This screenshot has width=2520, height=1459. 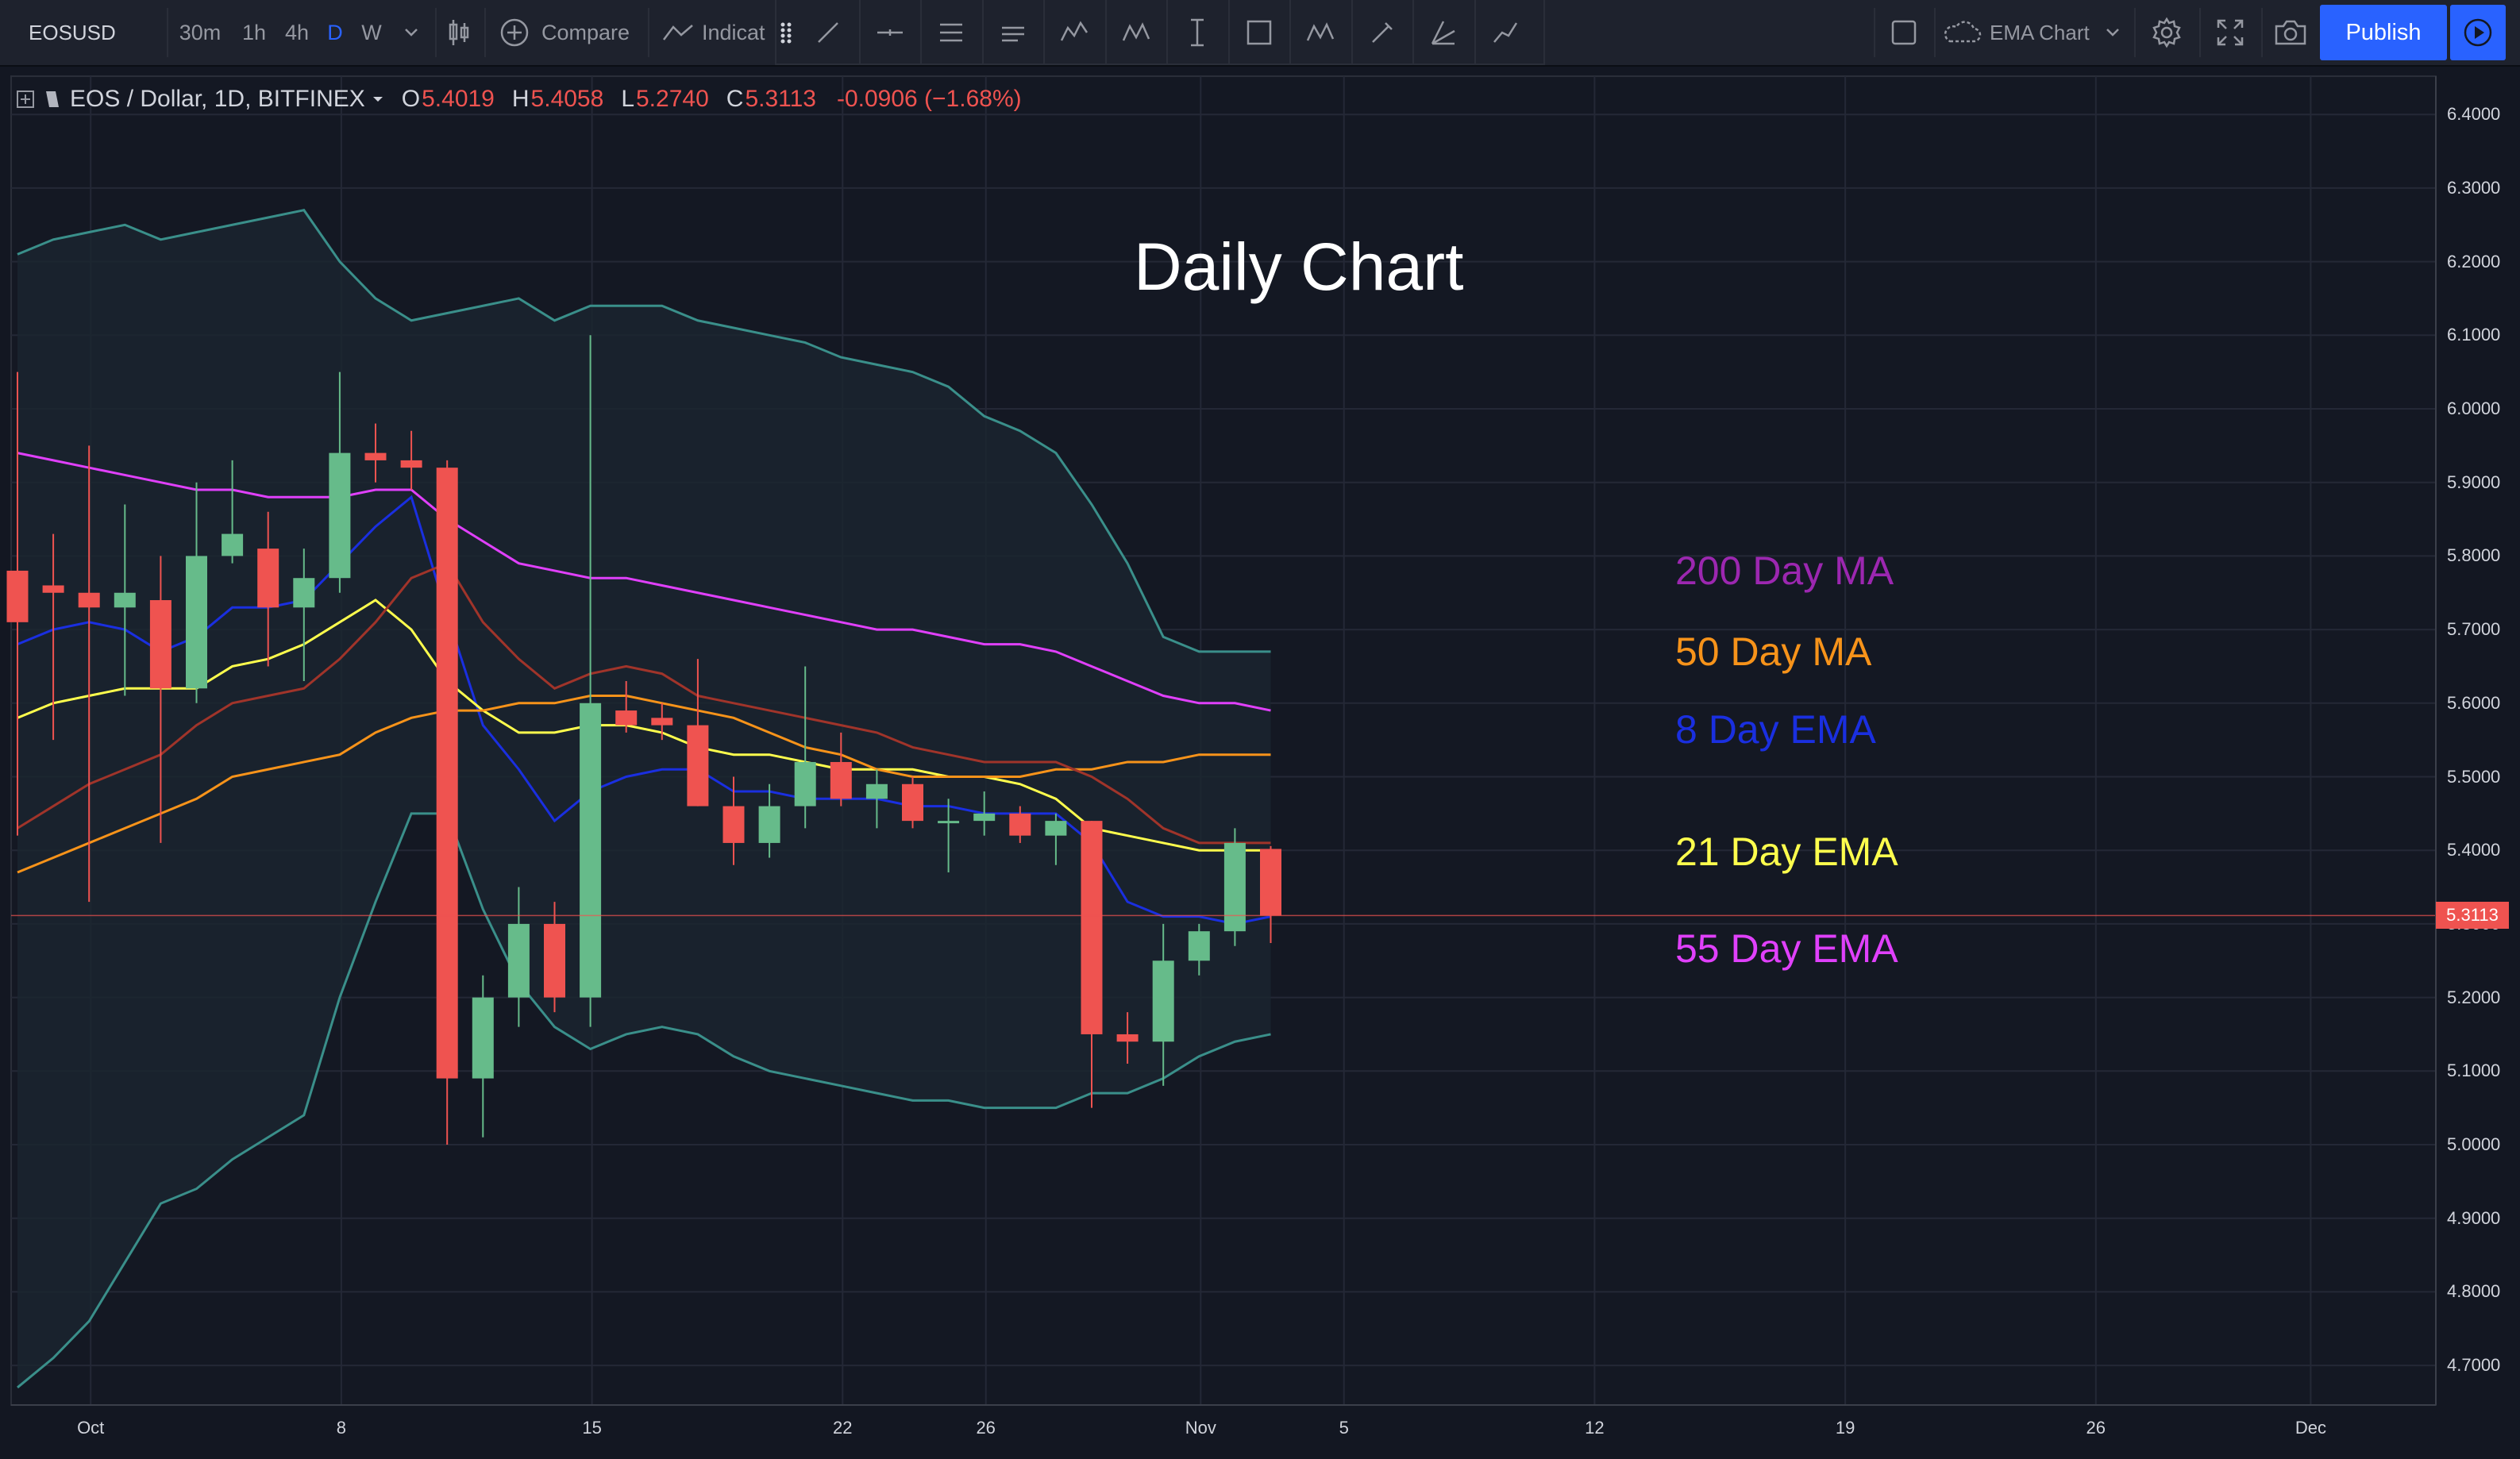 I want to click on price-axis-tick: 5.6000, so click(x=2474, y=702).